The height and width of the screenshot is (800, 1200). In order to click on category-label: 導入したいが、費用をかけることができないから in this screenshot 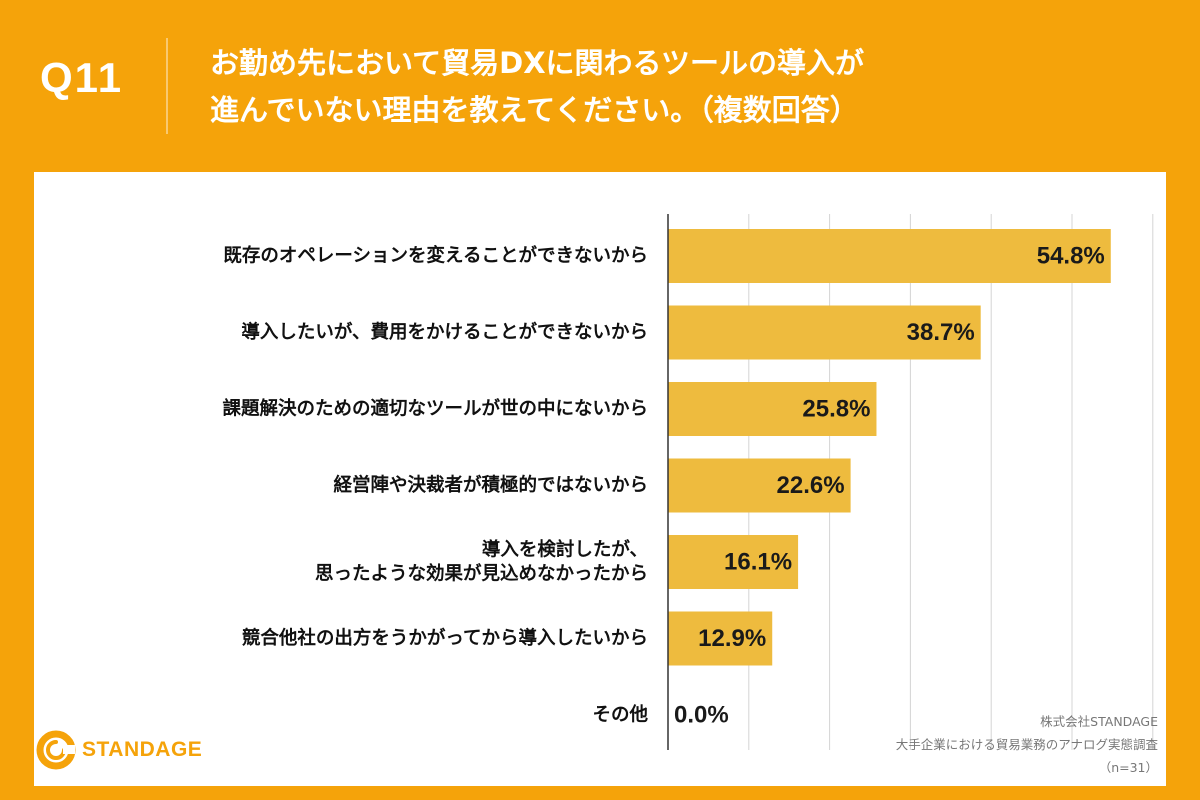, I will do `click(444, 332)`.